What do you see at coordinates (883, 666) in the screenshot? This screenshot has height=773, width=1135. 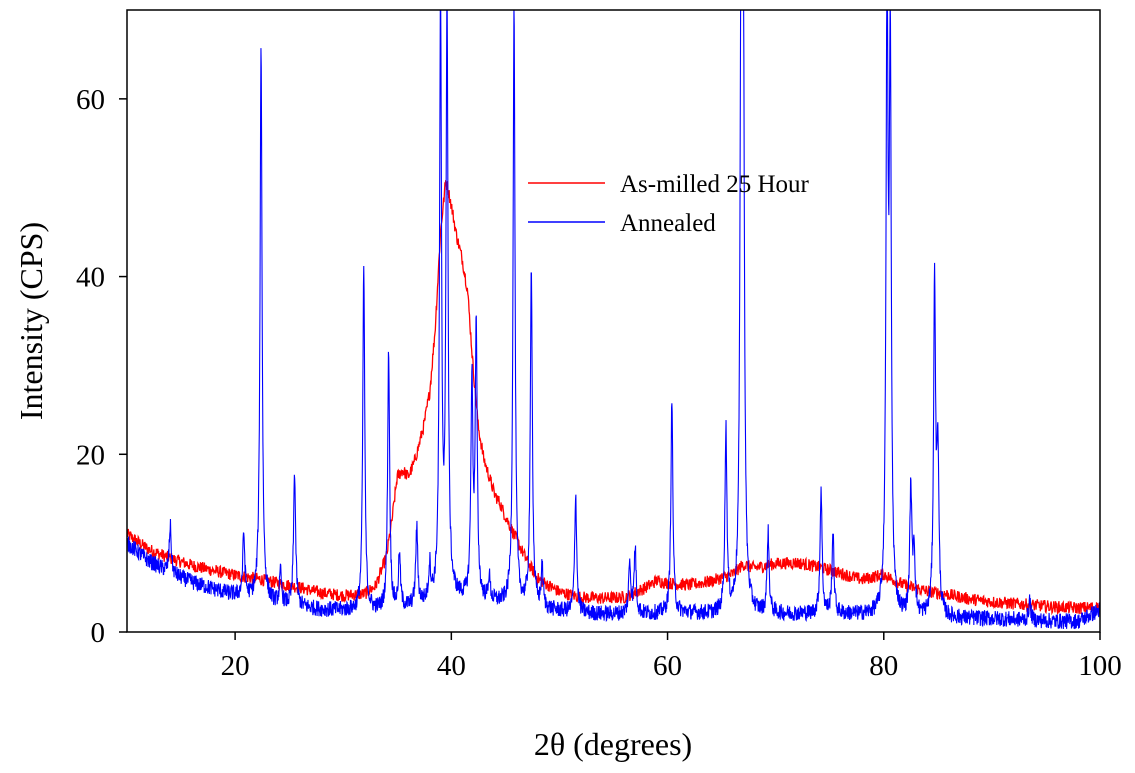 I see `x-tick-label: 80` at bounding box center [883, 666].